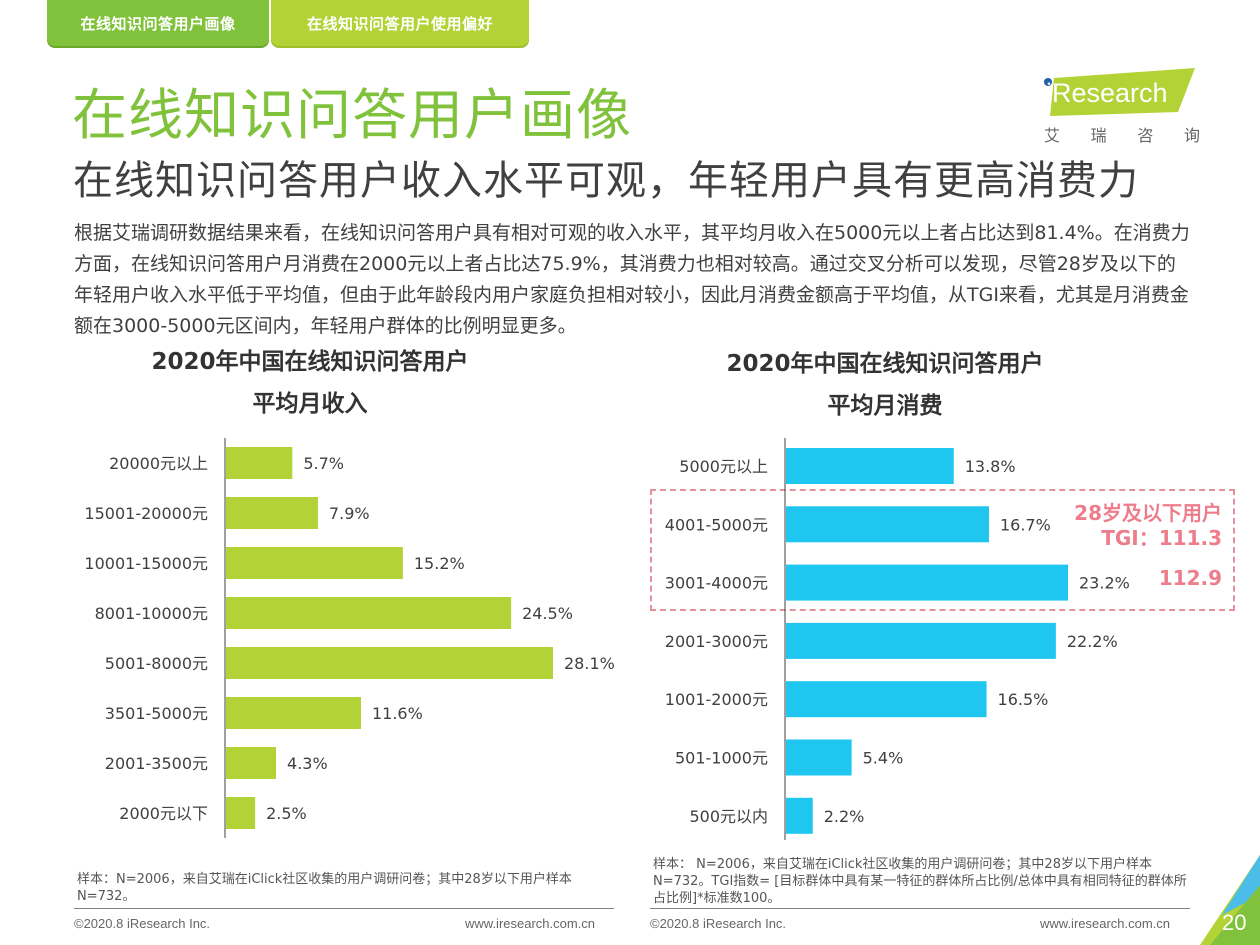  What do you see at coordinates (156, 663) in the screenshot?
I see `income-category-label: 5001-8000元` at bounding box center [156, 663].